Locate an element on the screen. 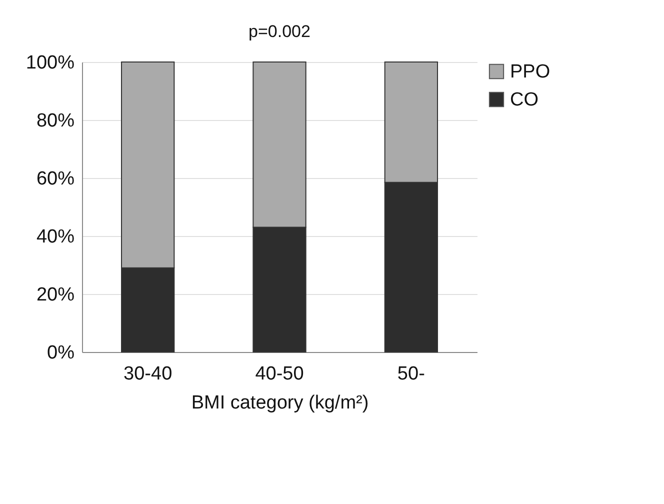 This screenshot has width=664, height=504. y-tick-label: 40% is located at coordinates (55, 237).